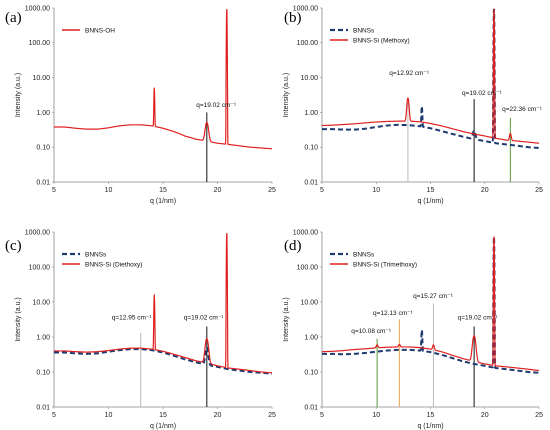  What do you see at coordinates (100, 30) in the screenshot?
I see `legend-entry: BNNS-OH` at bounding box center [100, 30].